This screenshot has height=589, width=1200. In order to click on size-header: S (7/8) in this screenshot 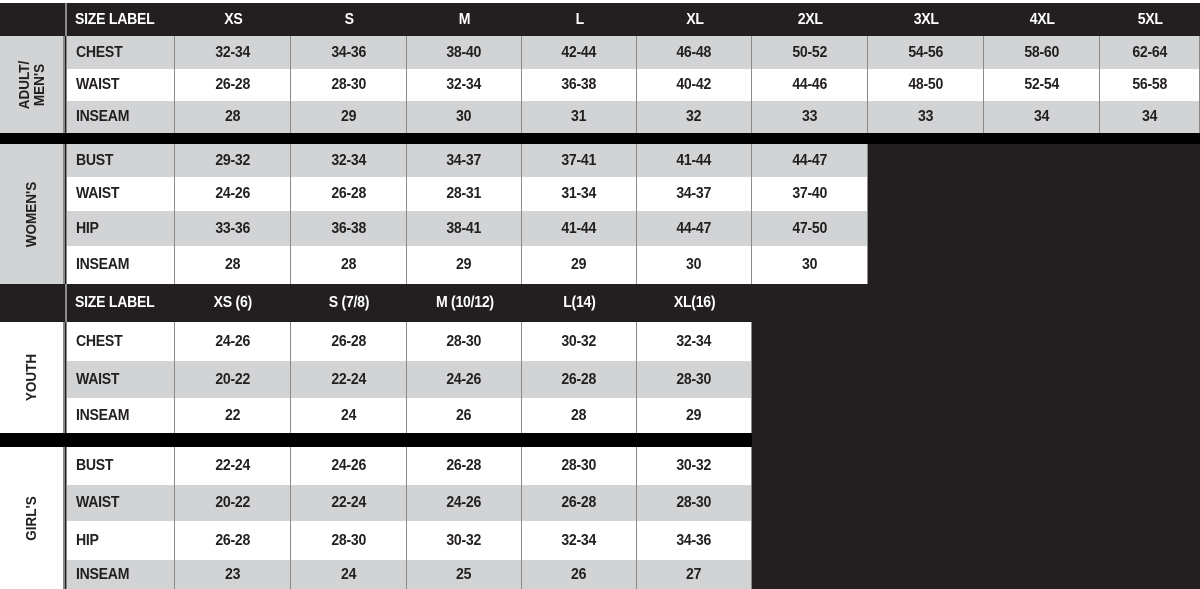, I will do `click(349, 303)`.